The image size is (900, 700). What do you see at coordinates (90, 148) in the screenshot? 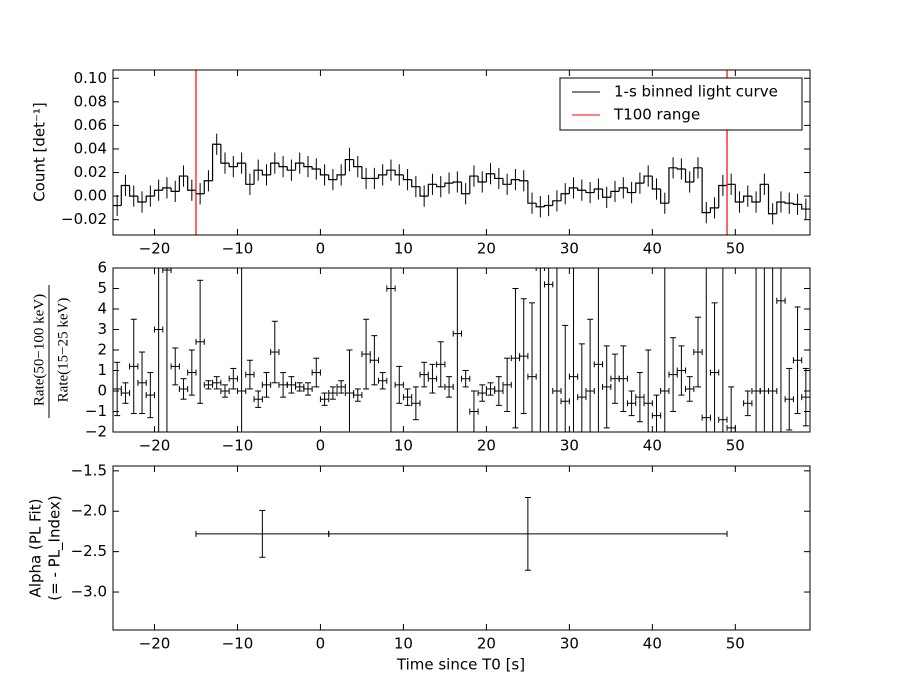
I see `y-tick-label: 0.04` at bounding box center [90, 148].